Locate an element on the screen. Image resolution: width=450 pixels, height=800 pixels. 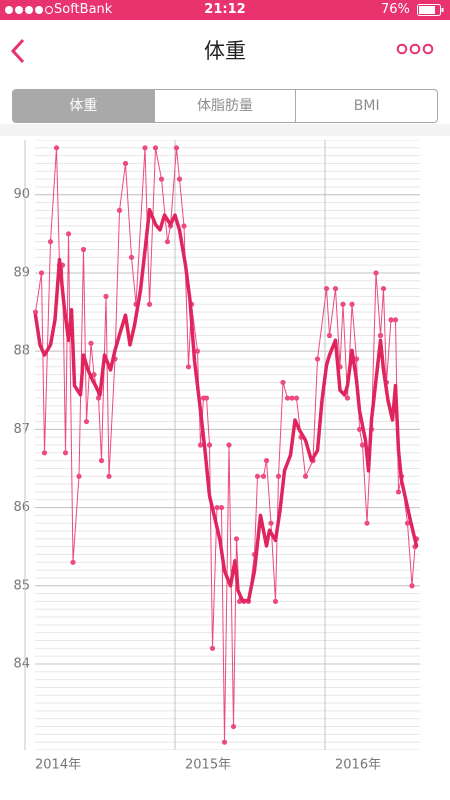
carrier: SoftBank is located at coordinates (83, 9).